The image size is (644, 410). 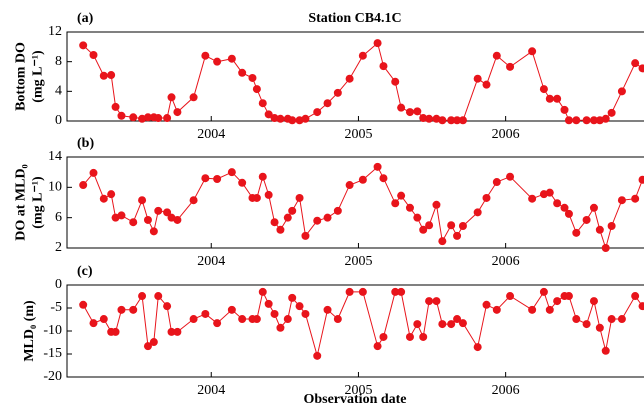 What do you see at coordinates (58, 91) in the screenshot?
I see `y-tick-label: 4` at bounding box center [58, 91].